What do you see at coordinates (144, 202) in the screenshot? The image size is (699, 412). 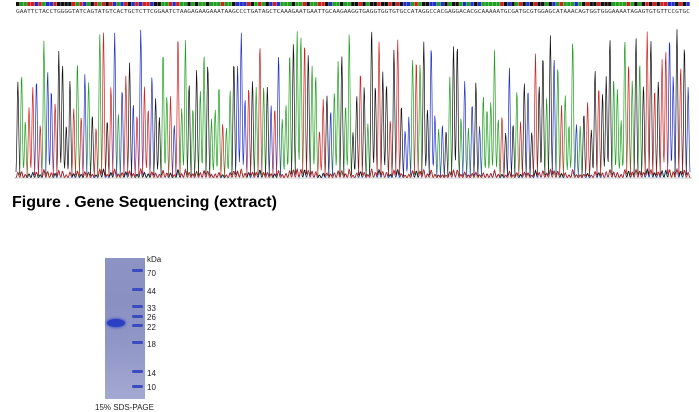 I see `figure-caption: Figure . Gene Sequencing (extract)` at bounding box center [144, 202].